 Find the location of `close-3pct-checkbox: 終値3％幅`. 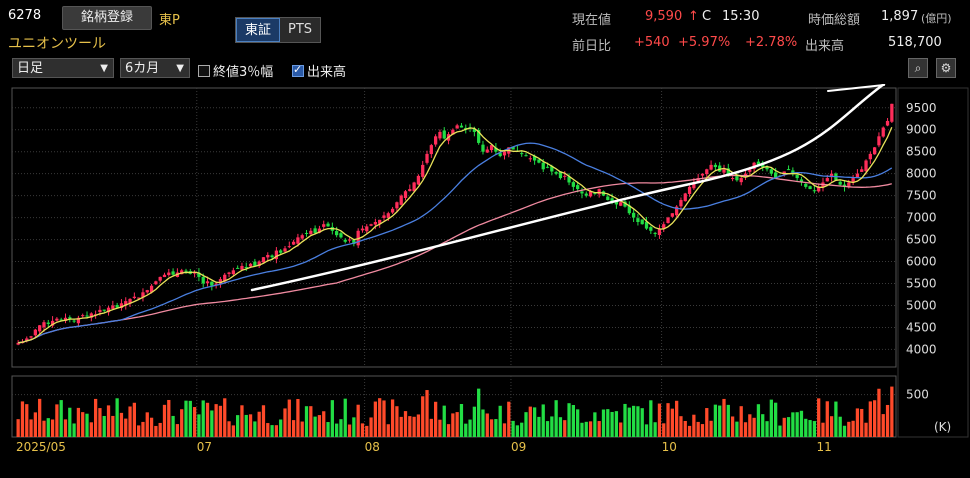

close-3pct-checkbox: 終値3％幅 is located at coordinates (235, 70).